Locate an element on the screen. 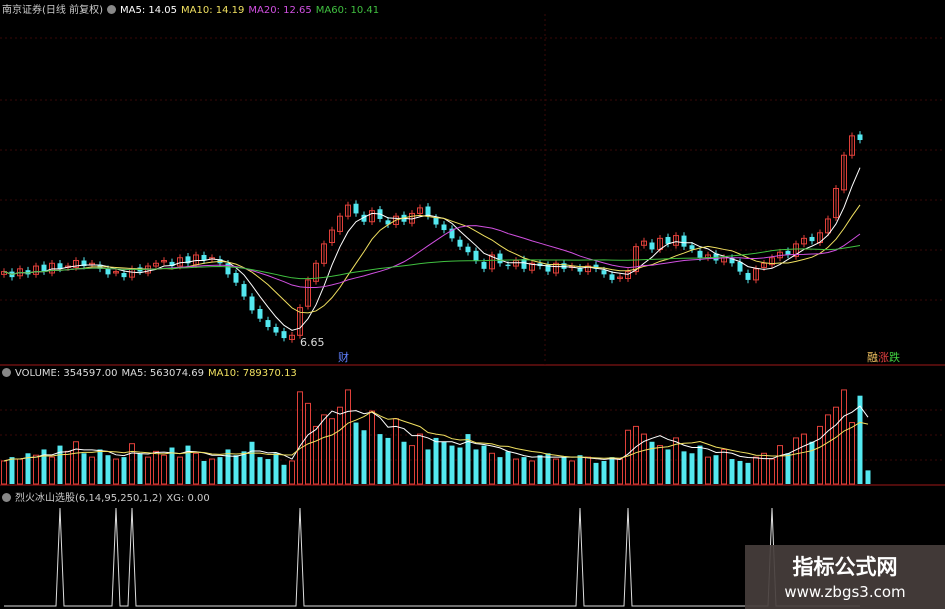 This screenshot has width=945, height=609. vol-ma10-value: MA10: 789370.13 is located at coordinates (252, 373).